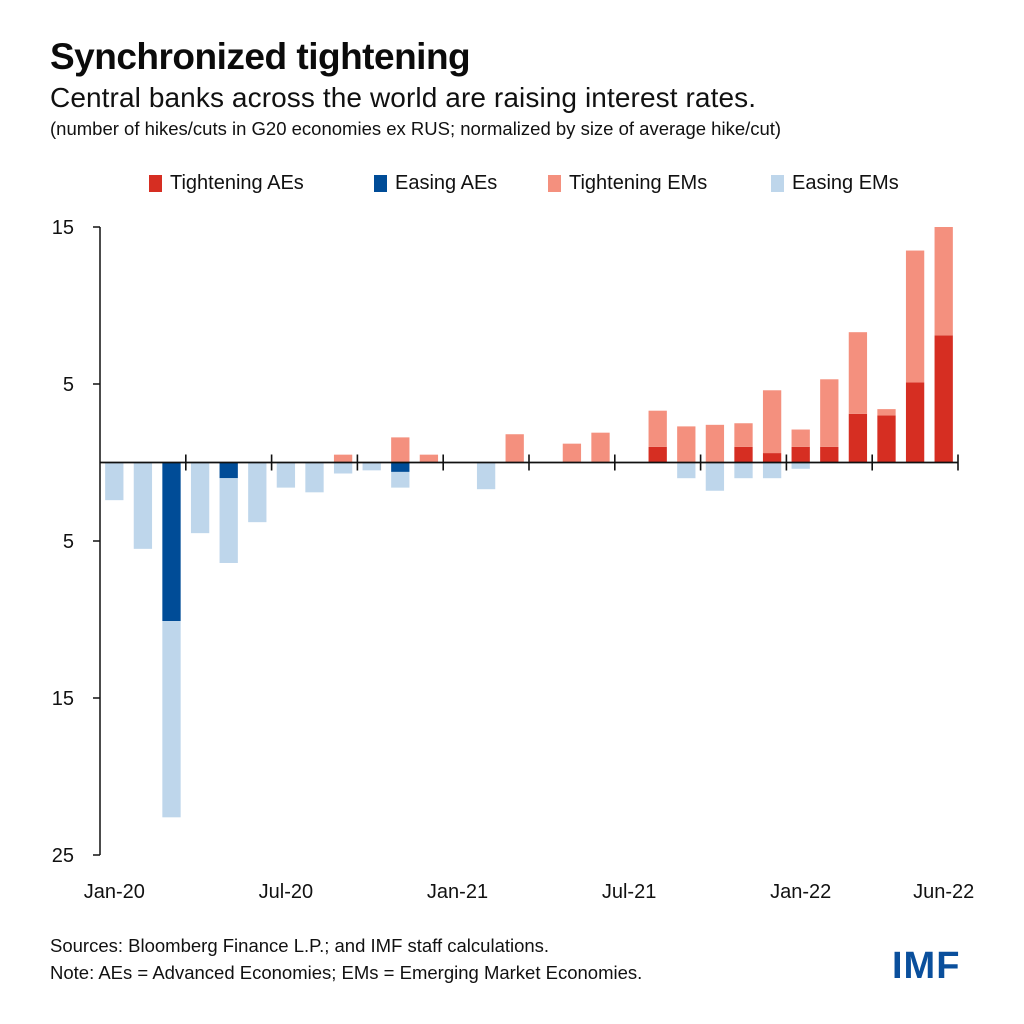 Image resolution: width=1024 pixels, height=1024 pixels. I want to click on legend-item-tightening-aes: Tightening AEs, so click(226, 183).